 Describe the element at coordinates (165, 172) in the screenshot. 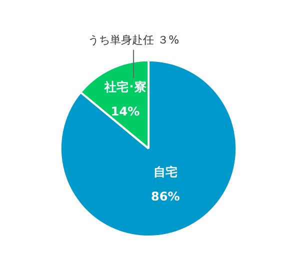

I see `slice-label: 自宅` at that location.